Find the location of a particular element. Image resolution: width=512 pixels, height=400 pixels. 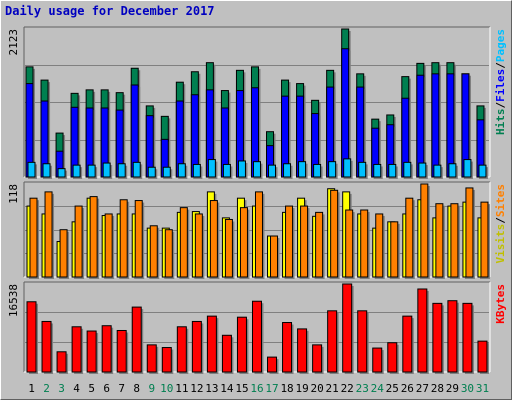

x-tick-label-day-27: 27 is located at coordinates (422, 388).